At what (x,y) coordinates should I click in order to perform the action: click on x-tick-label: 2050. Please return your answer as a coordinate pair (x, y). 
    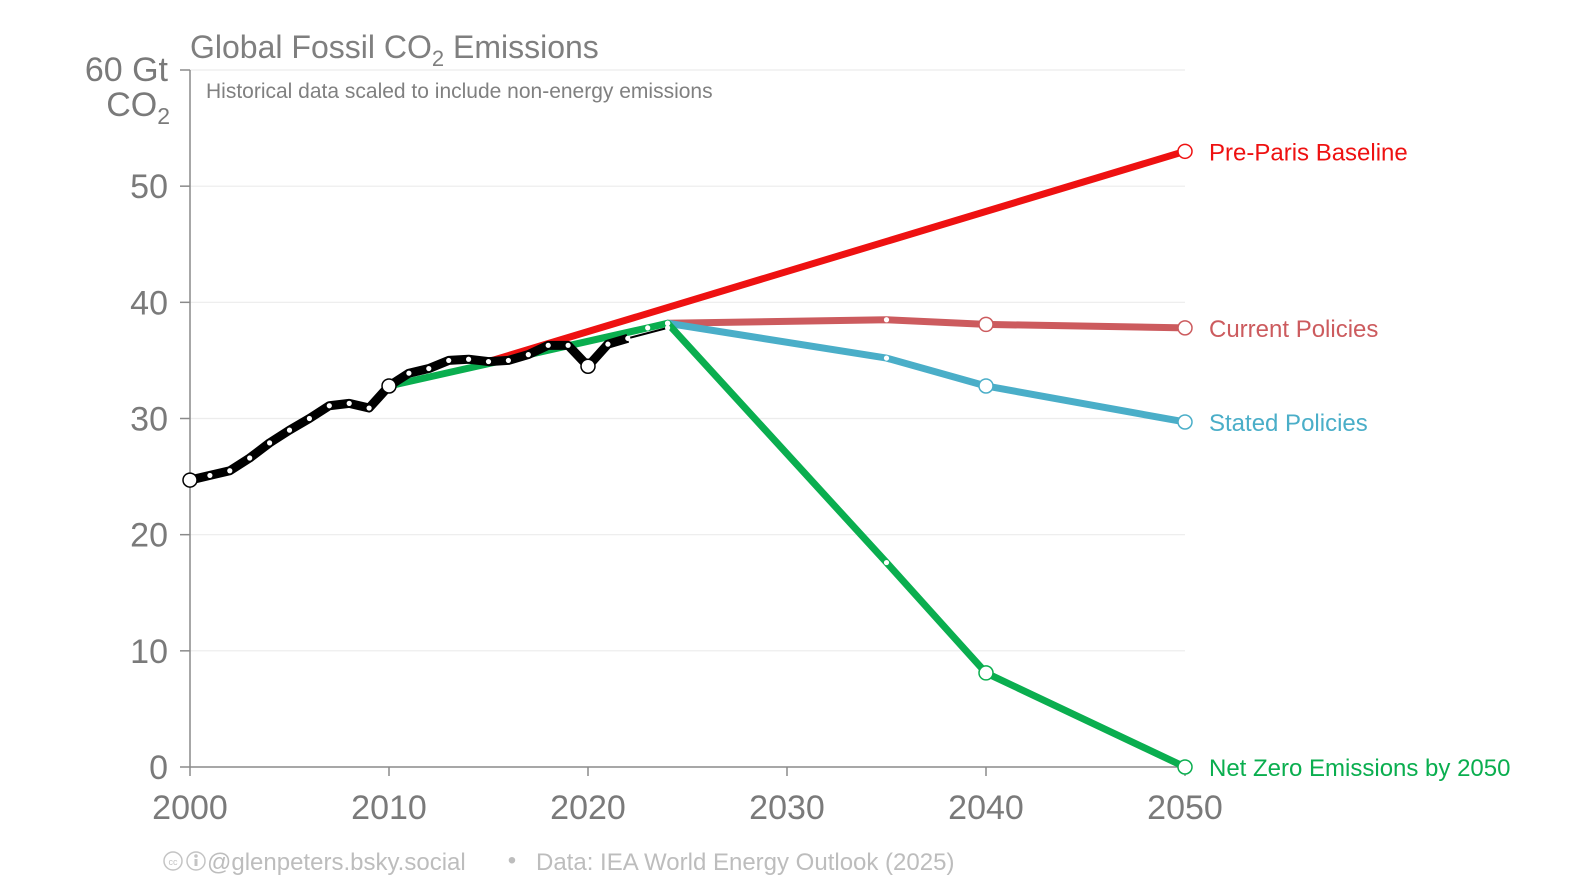
    Looking at the image, I should click on (1185, 808).